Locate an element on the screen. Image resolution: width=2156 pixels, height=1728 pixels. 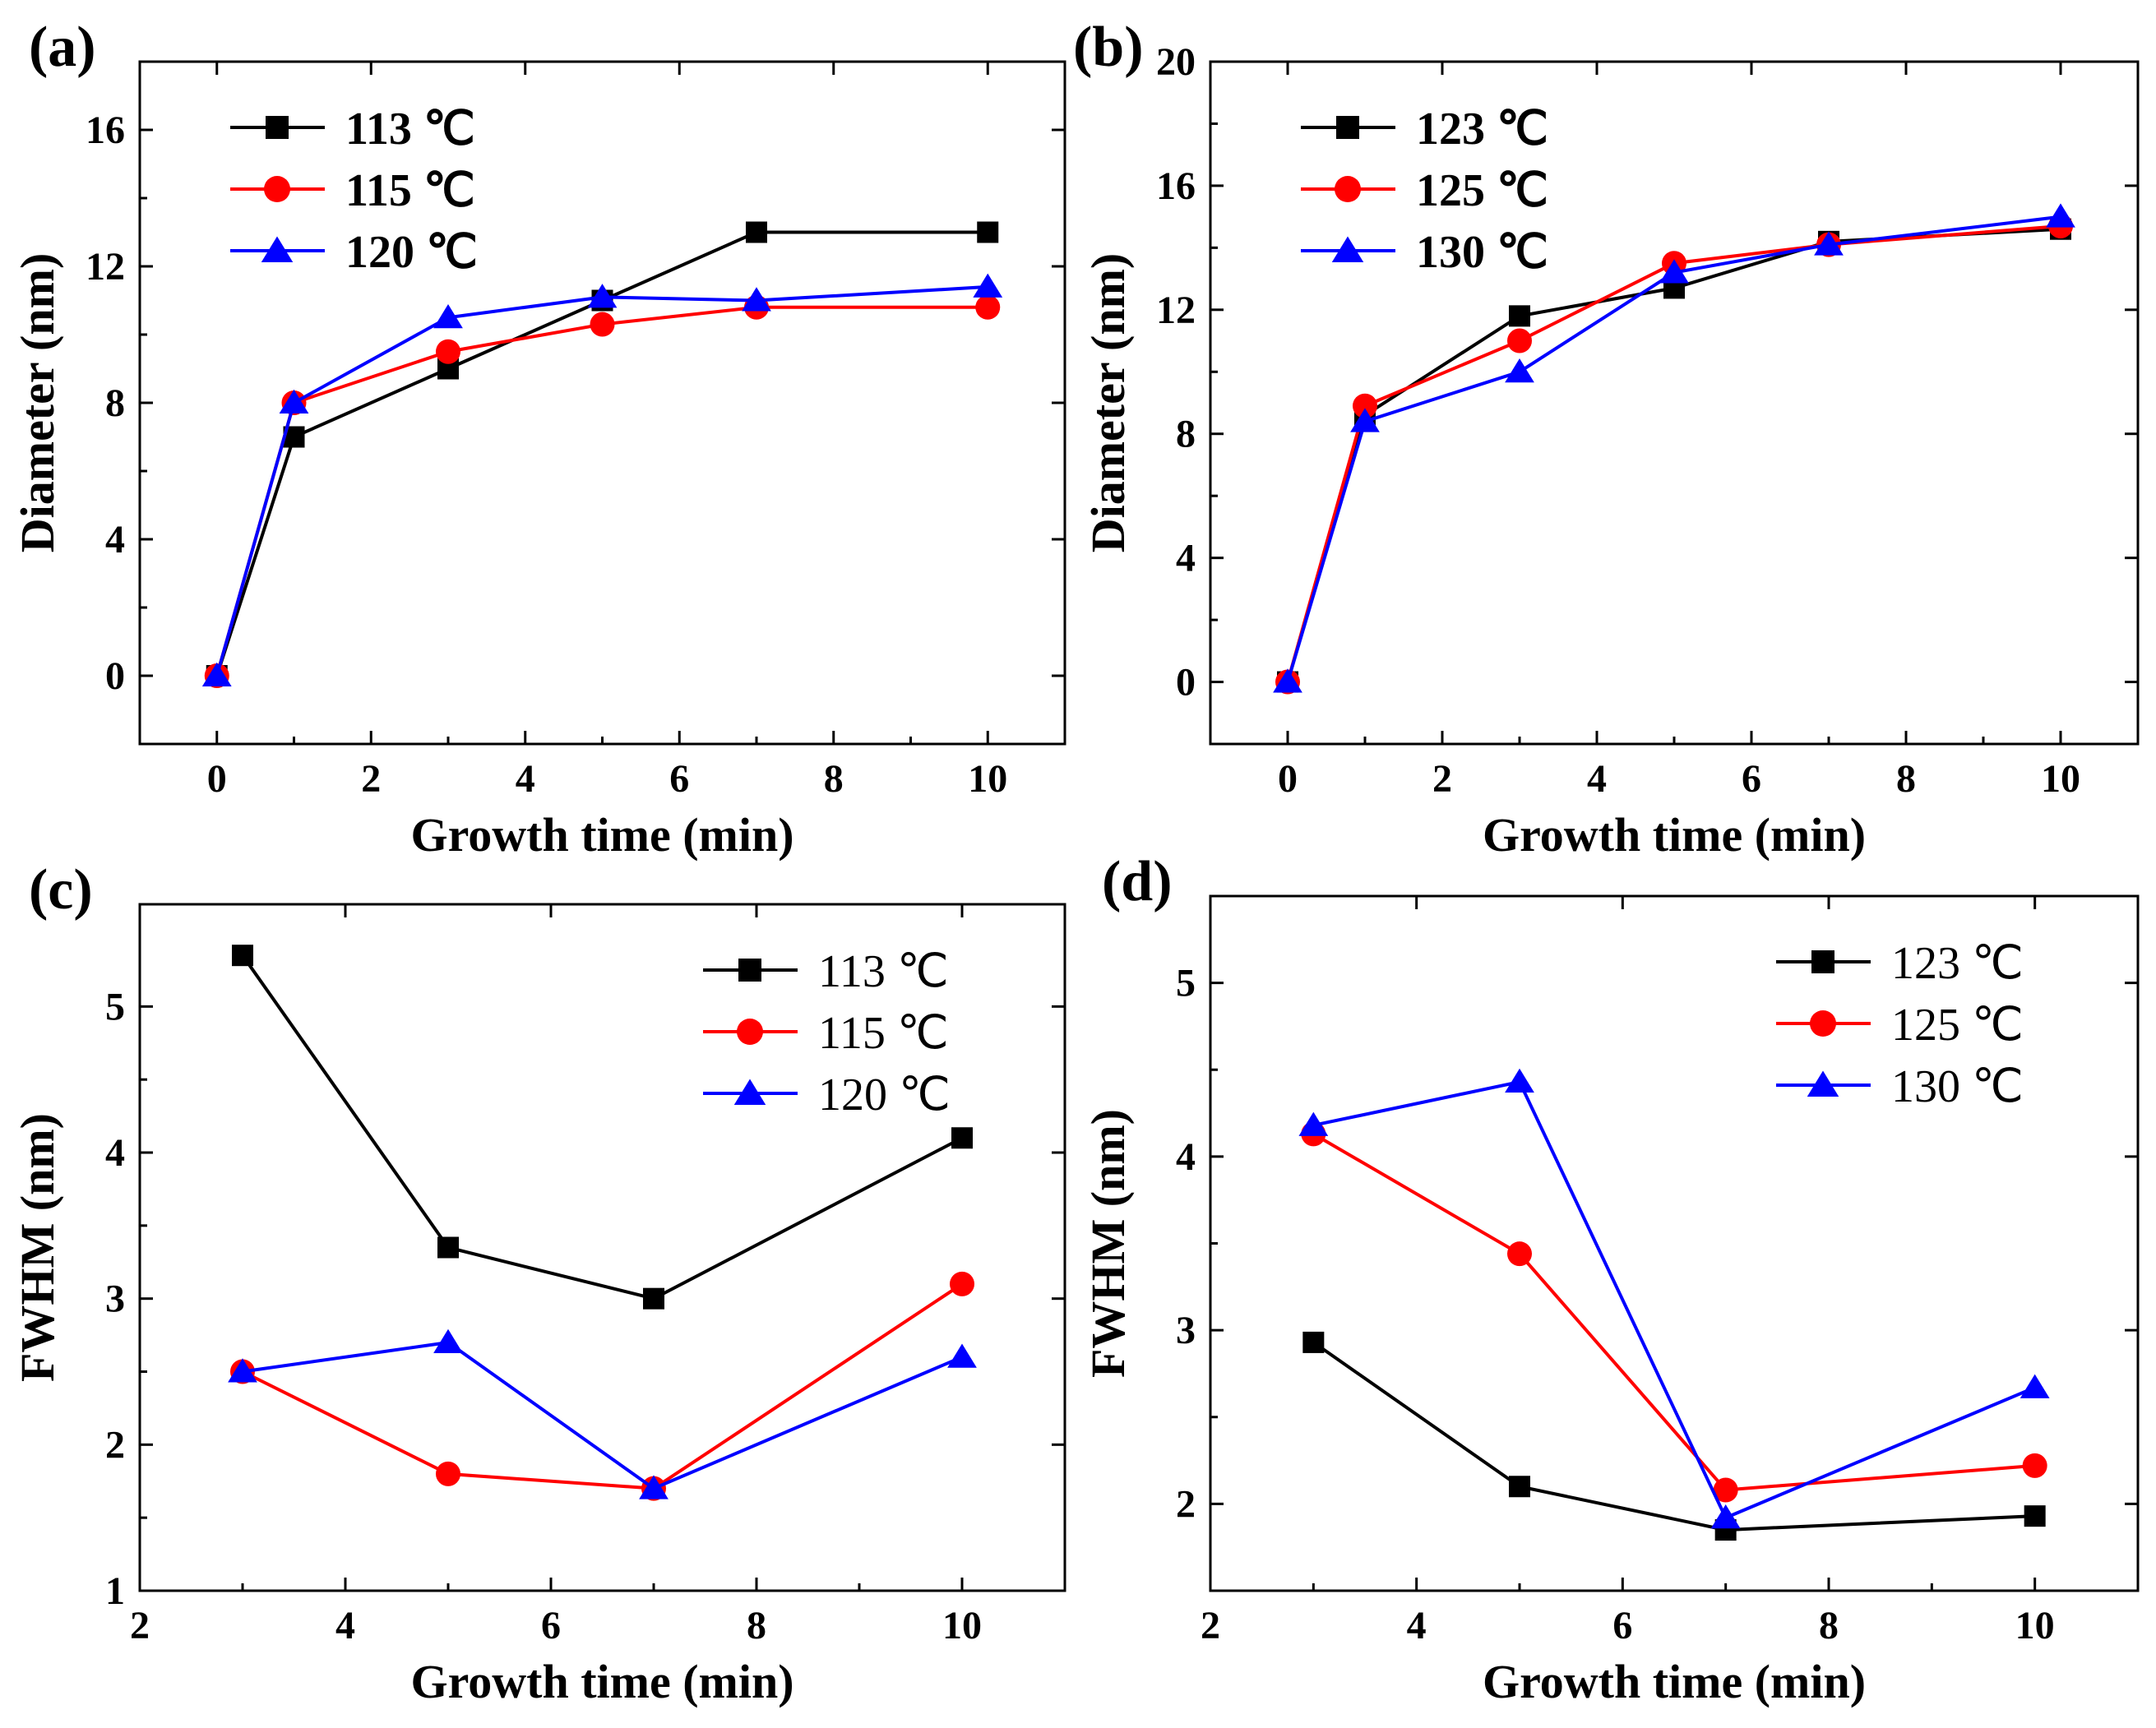
y-tick-label: 0 is located at coordinates (1186, 683).